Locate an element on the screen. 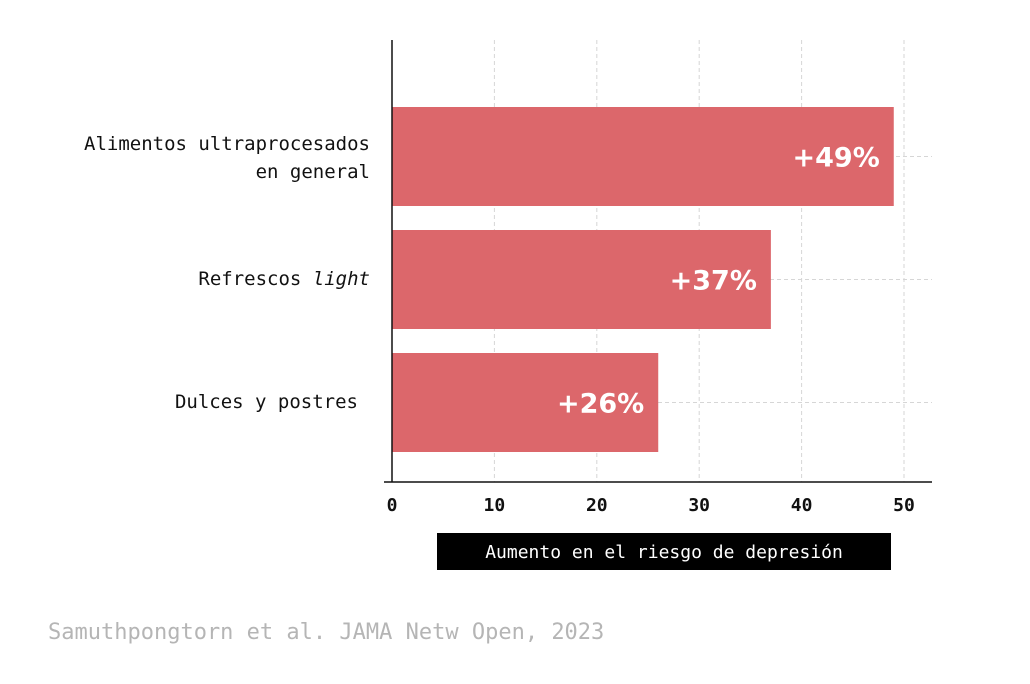 The image size is (1030, 684). x-tick-label: 40 is located at coordinates (802, 505).